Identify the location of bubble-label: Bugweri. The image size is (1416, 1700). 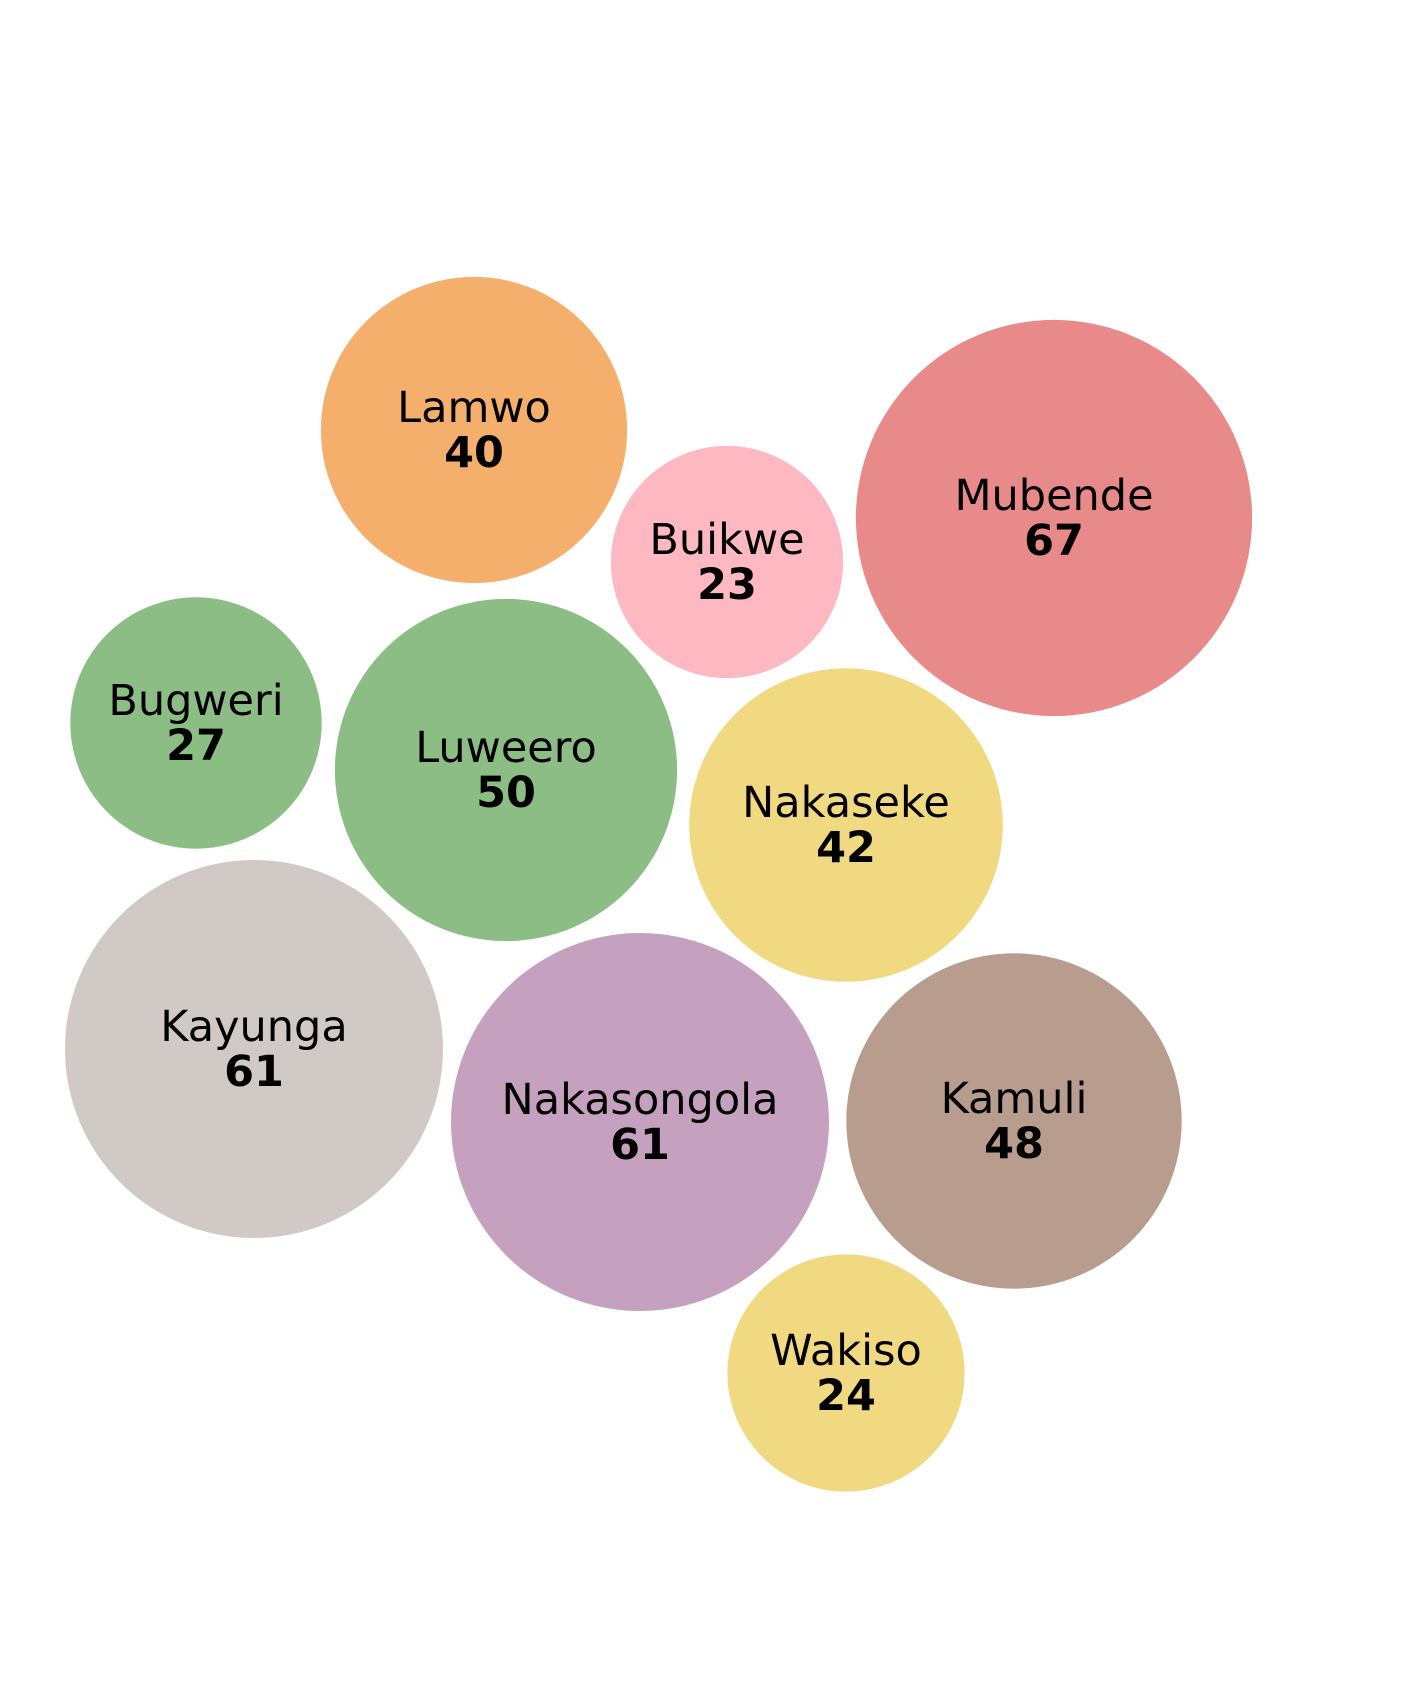
(195, 701).